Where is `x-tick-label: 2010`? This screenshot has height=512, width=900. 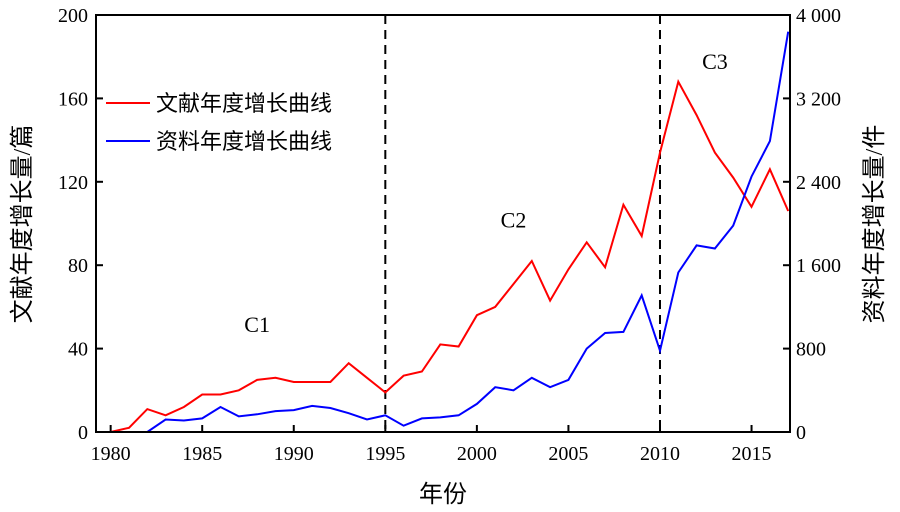
x-tick-label: 2010 is located at coordinates (660, 454).